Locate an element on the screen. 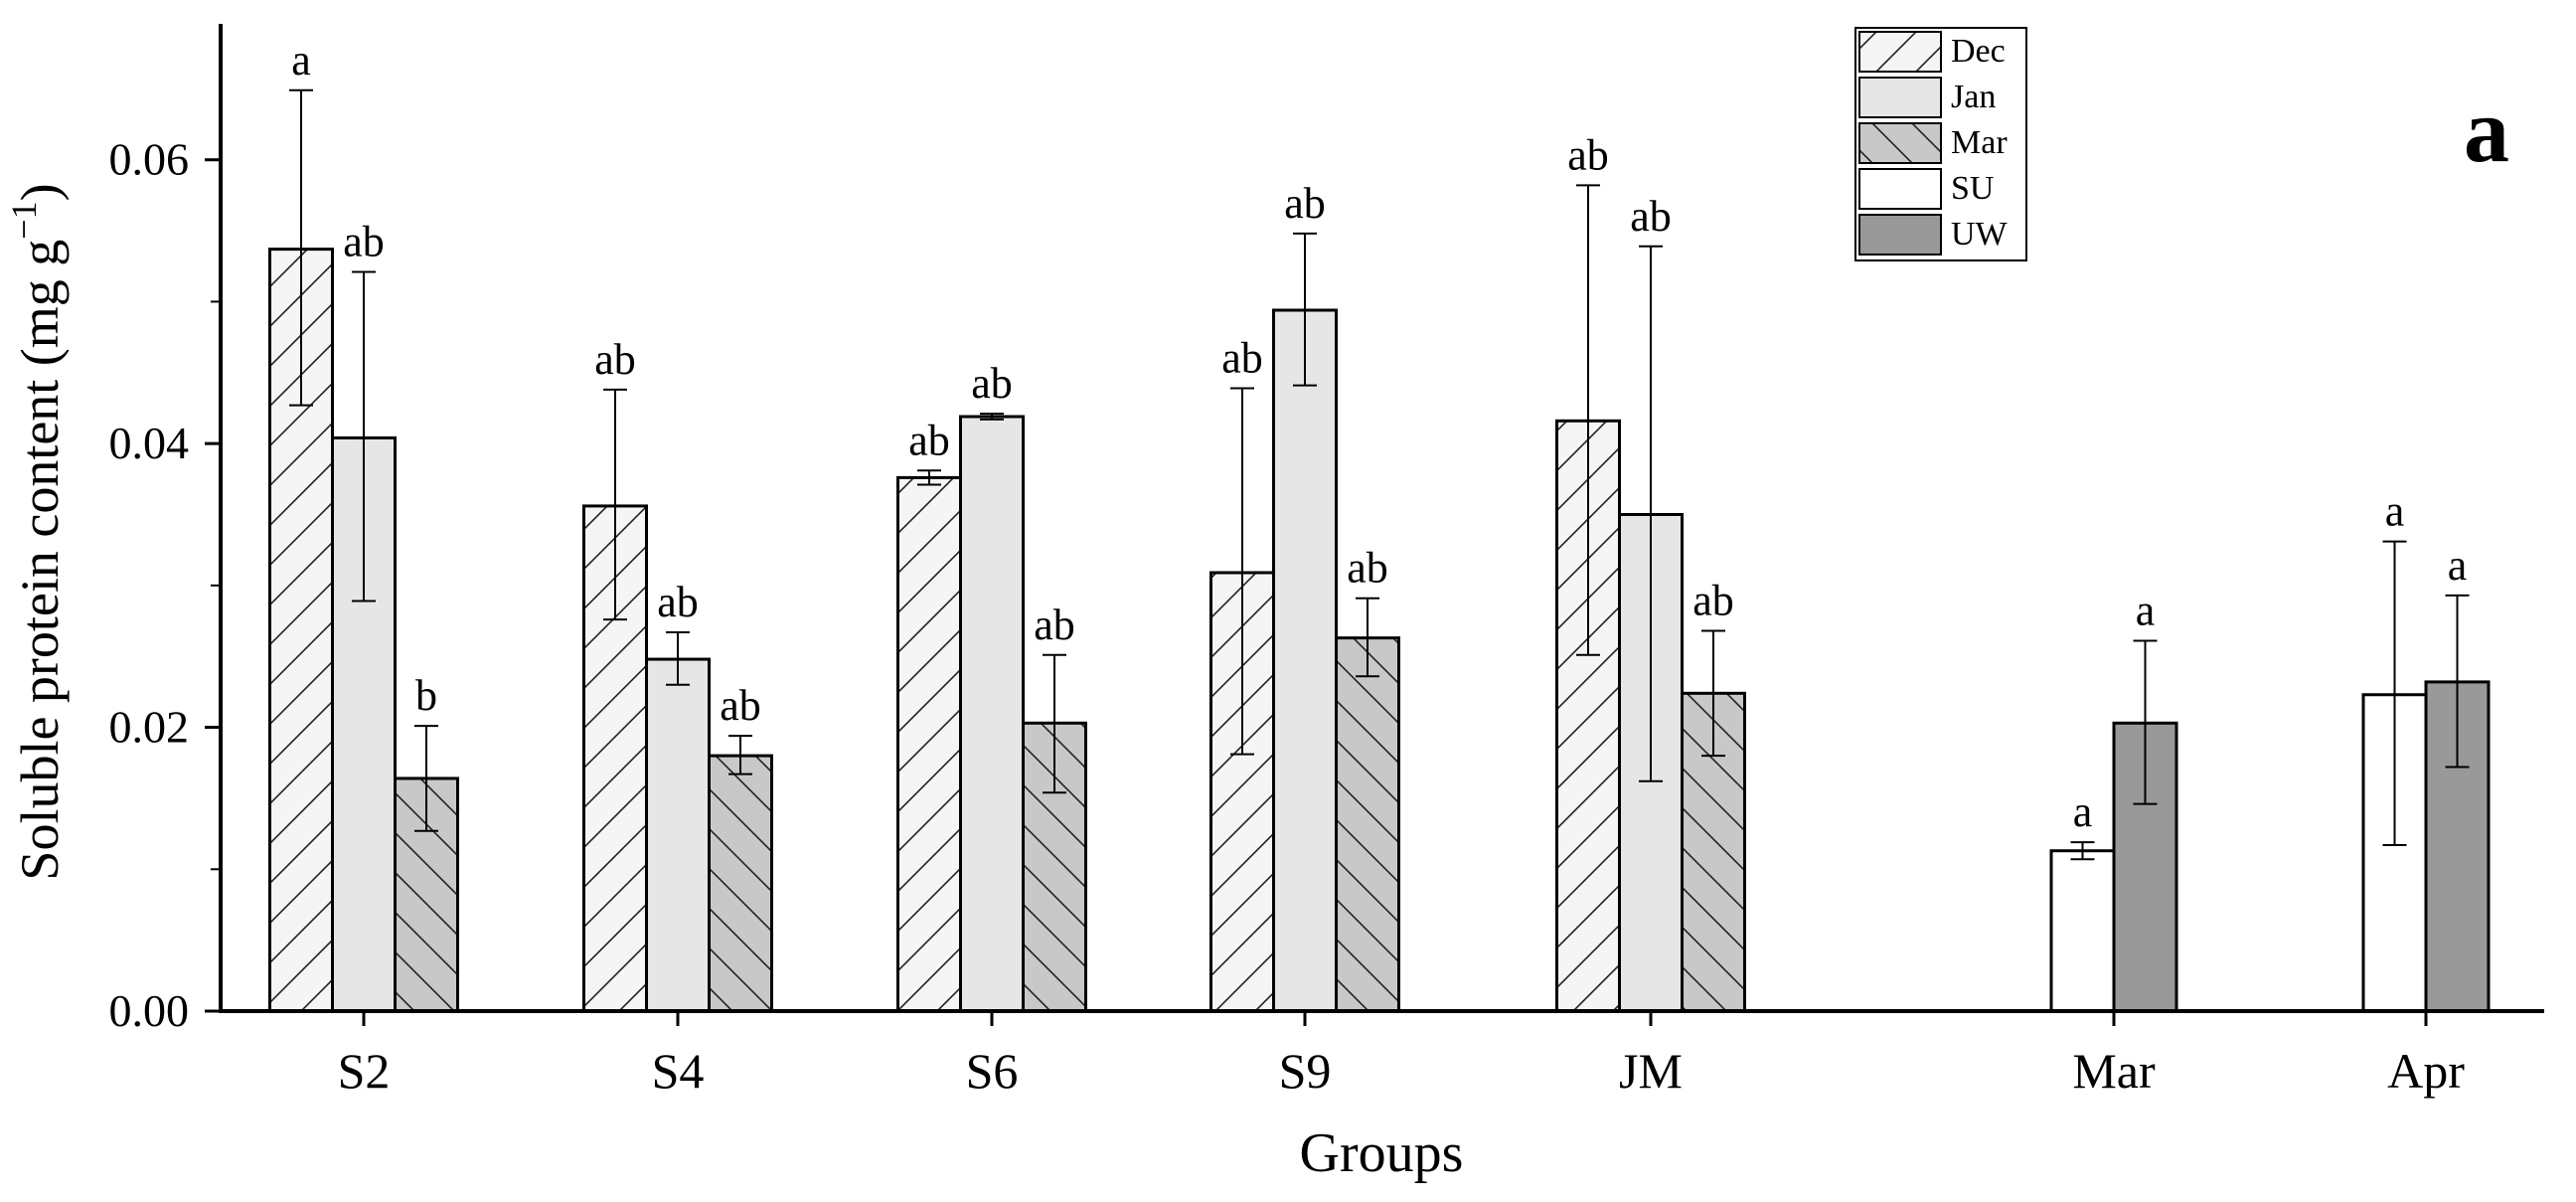 The height and width of the screenshot is (1202, 2576). bar-s9-mar is located at coordinates (1367, 824).